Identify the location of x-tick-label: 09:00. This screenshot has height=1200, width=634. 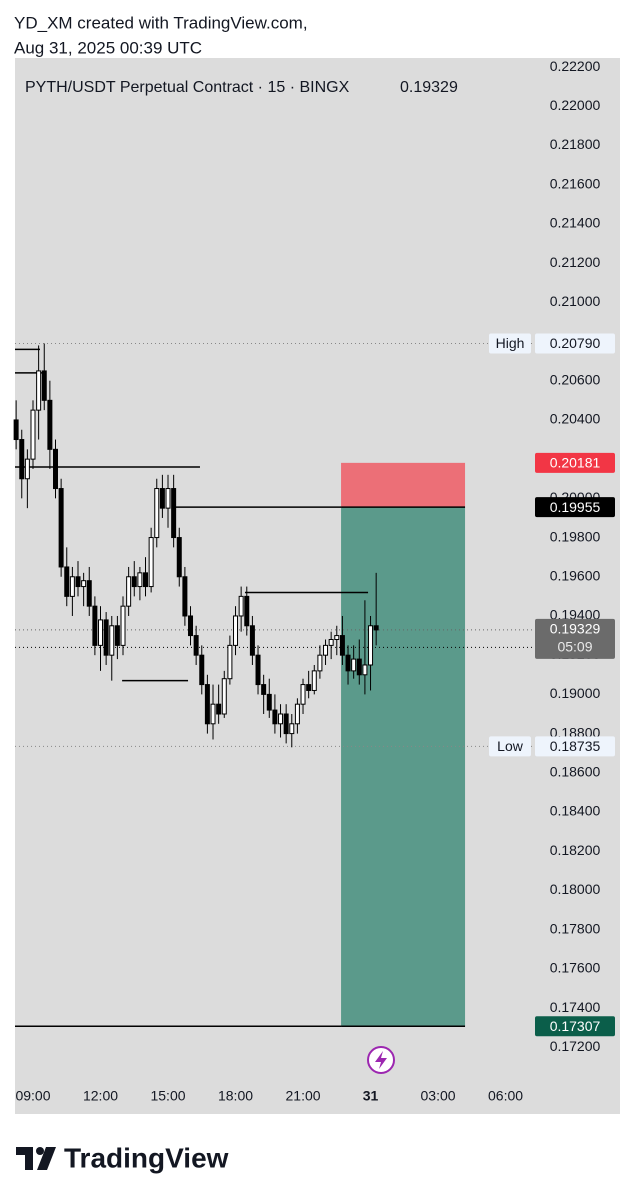
(32, 1096).